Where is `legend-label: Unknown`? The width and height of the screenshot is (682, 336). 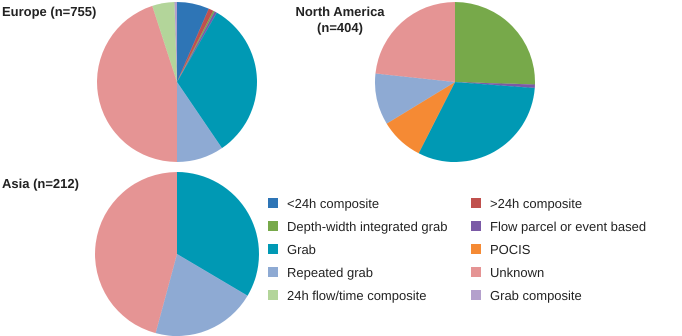
legend-label: Unknown is located at coordinates (517, 272).